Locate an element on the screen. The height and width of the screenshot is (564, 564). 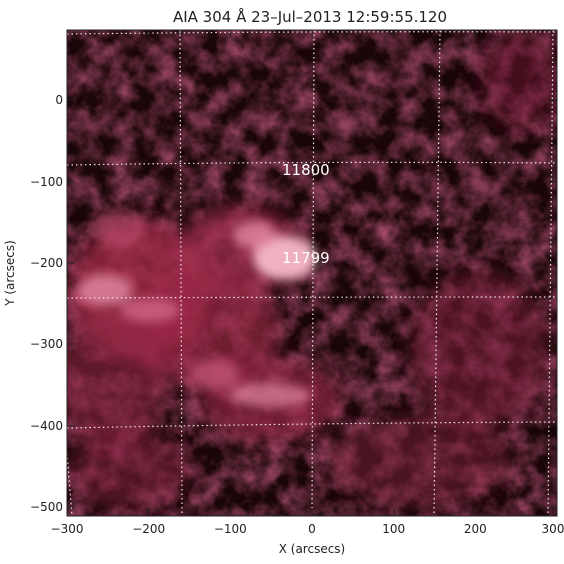
x-tick-label: 200 is located at coordinates (475, 529).